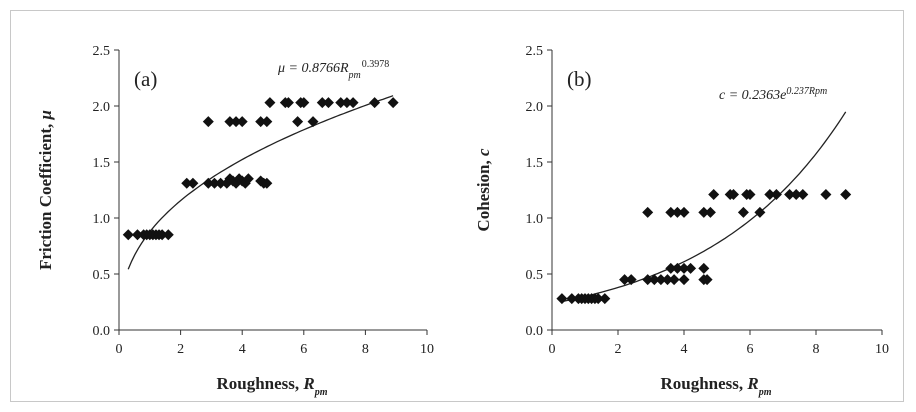 Image resolution: width=916 pixels, height=412 pixels. What do you see at coordinates (102, 191) in the screenshot?
I see `panel-a-y-tick-labels: 0.0 0.5 1.0 1.5 2.0 2.5` at bounding box center [102, 191].